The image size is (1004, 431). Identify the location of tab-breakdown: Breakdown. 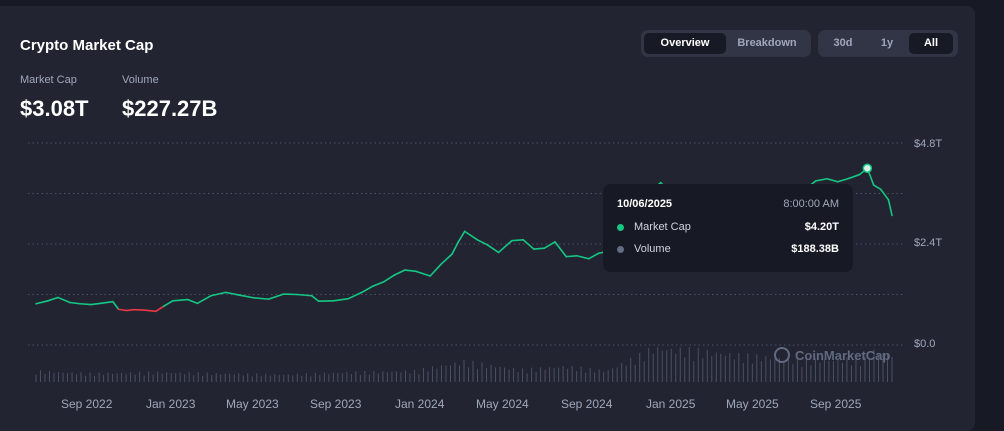
(767, 43).